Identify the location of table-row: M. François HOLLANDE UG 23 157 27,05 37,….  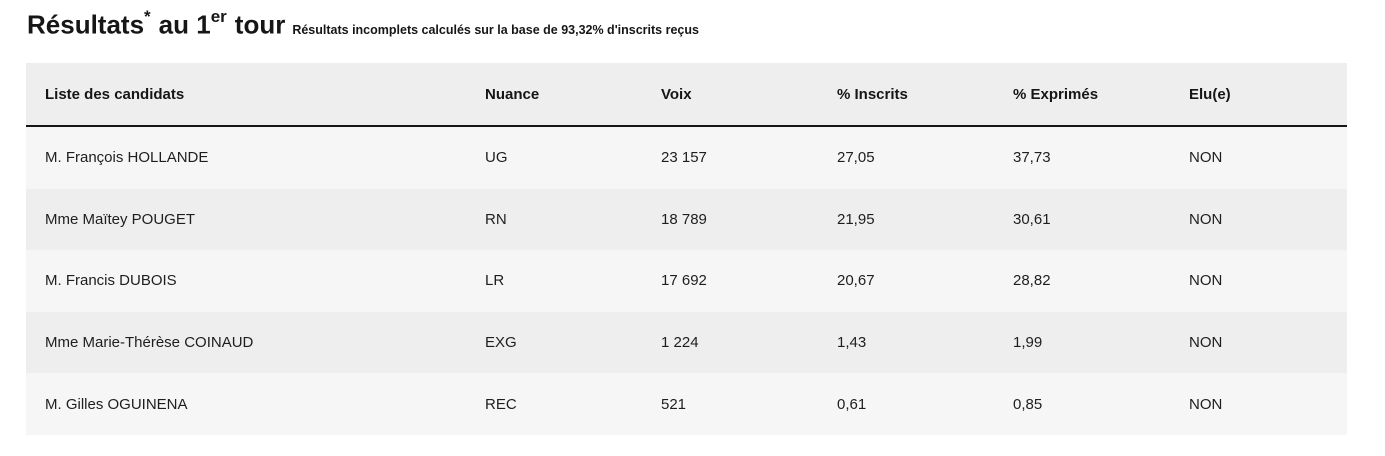
(686, 157).